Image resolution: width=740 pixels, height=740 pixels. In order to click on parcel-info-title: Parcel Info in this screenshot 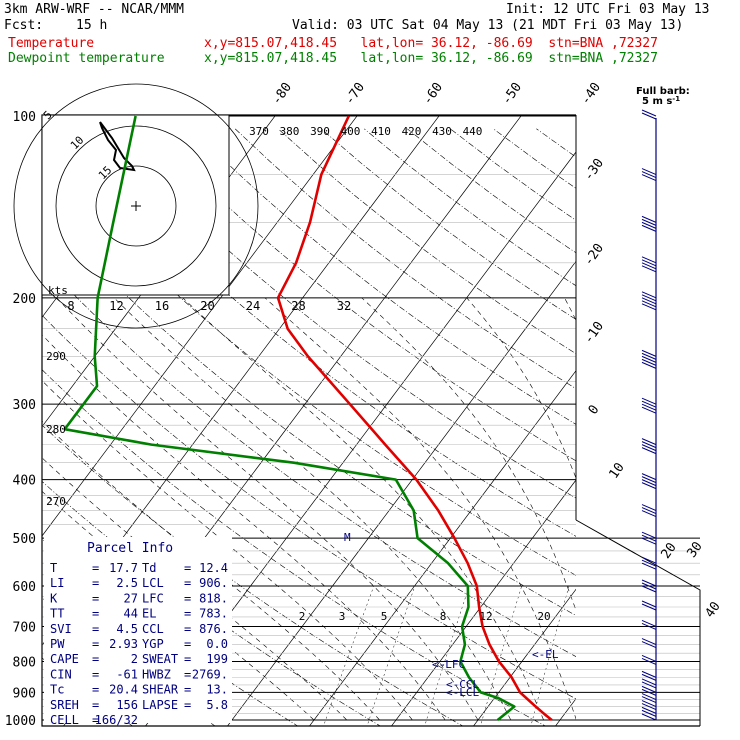, I will do `click(130, 548)`.